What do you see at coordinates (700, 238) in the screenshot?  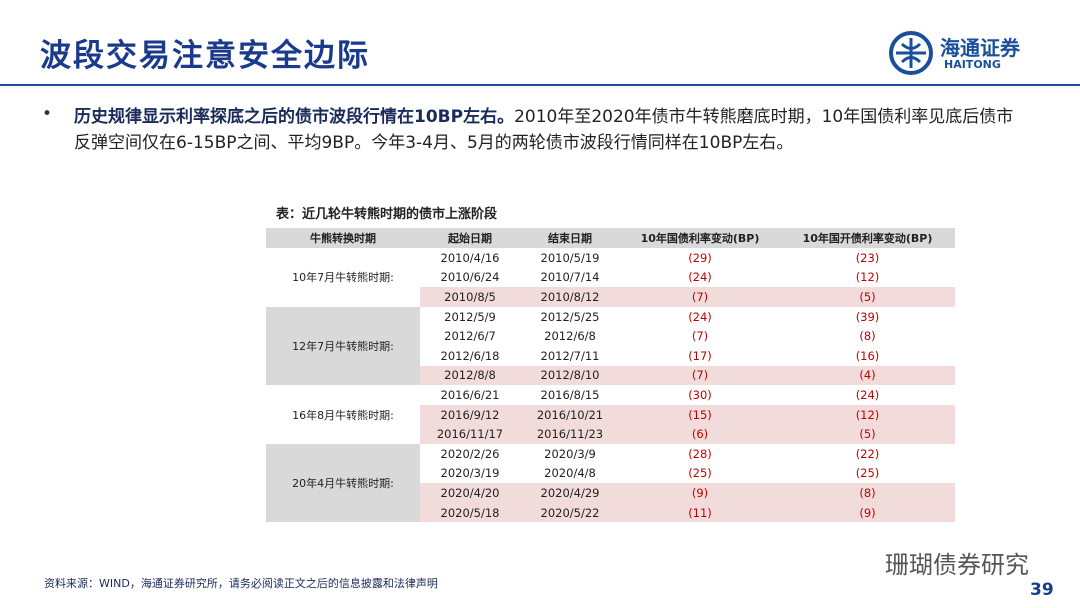 I see `column-header: 10年国债利率变动(BP)` at bounding box center [700, 238].